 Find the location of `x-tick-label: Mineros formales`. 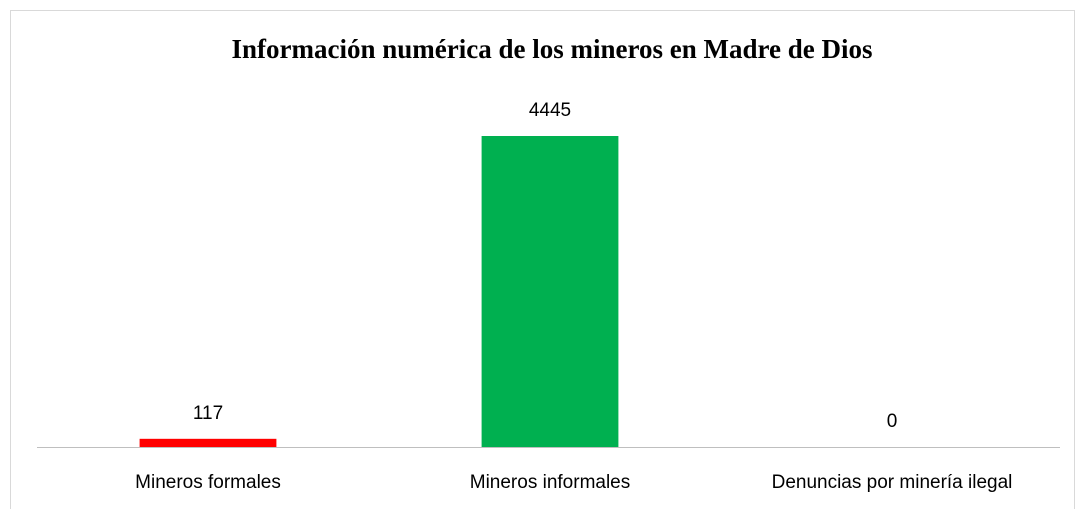

x-tick-label: Mineros formales is located at coordinates (208, 482).